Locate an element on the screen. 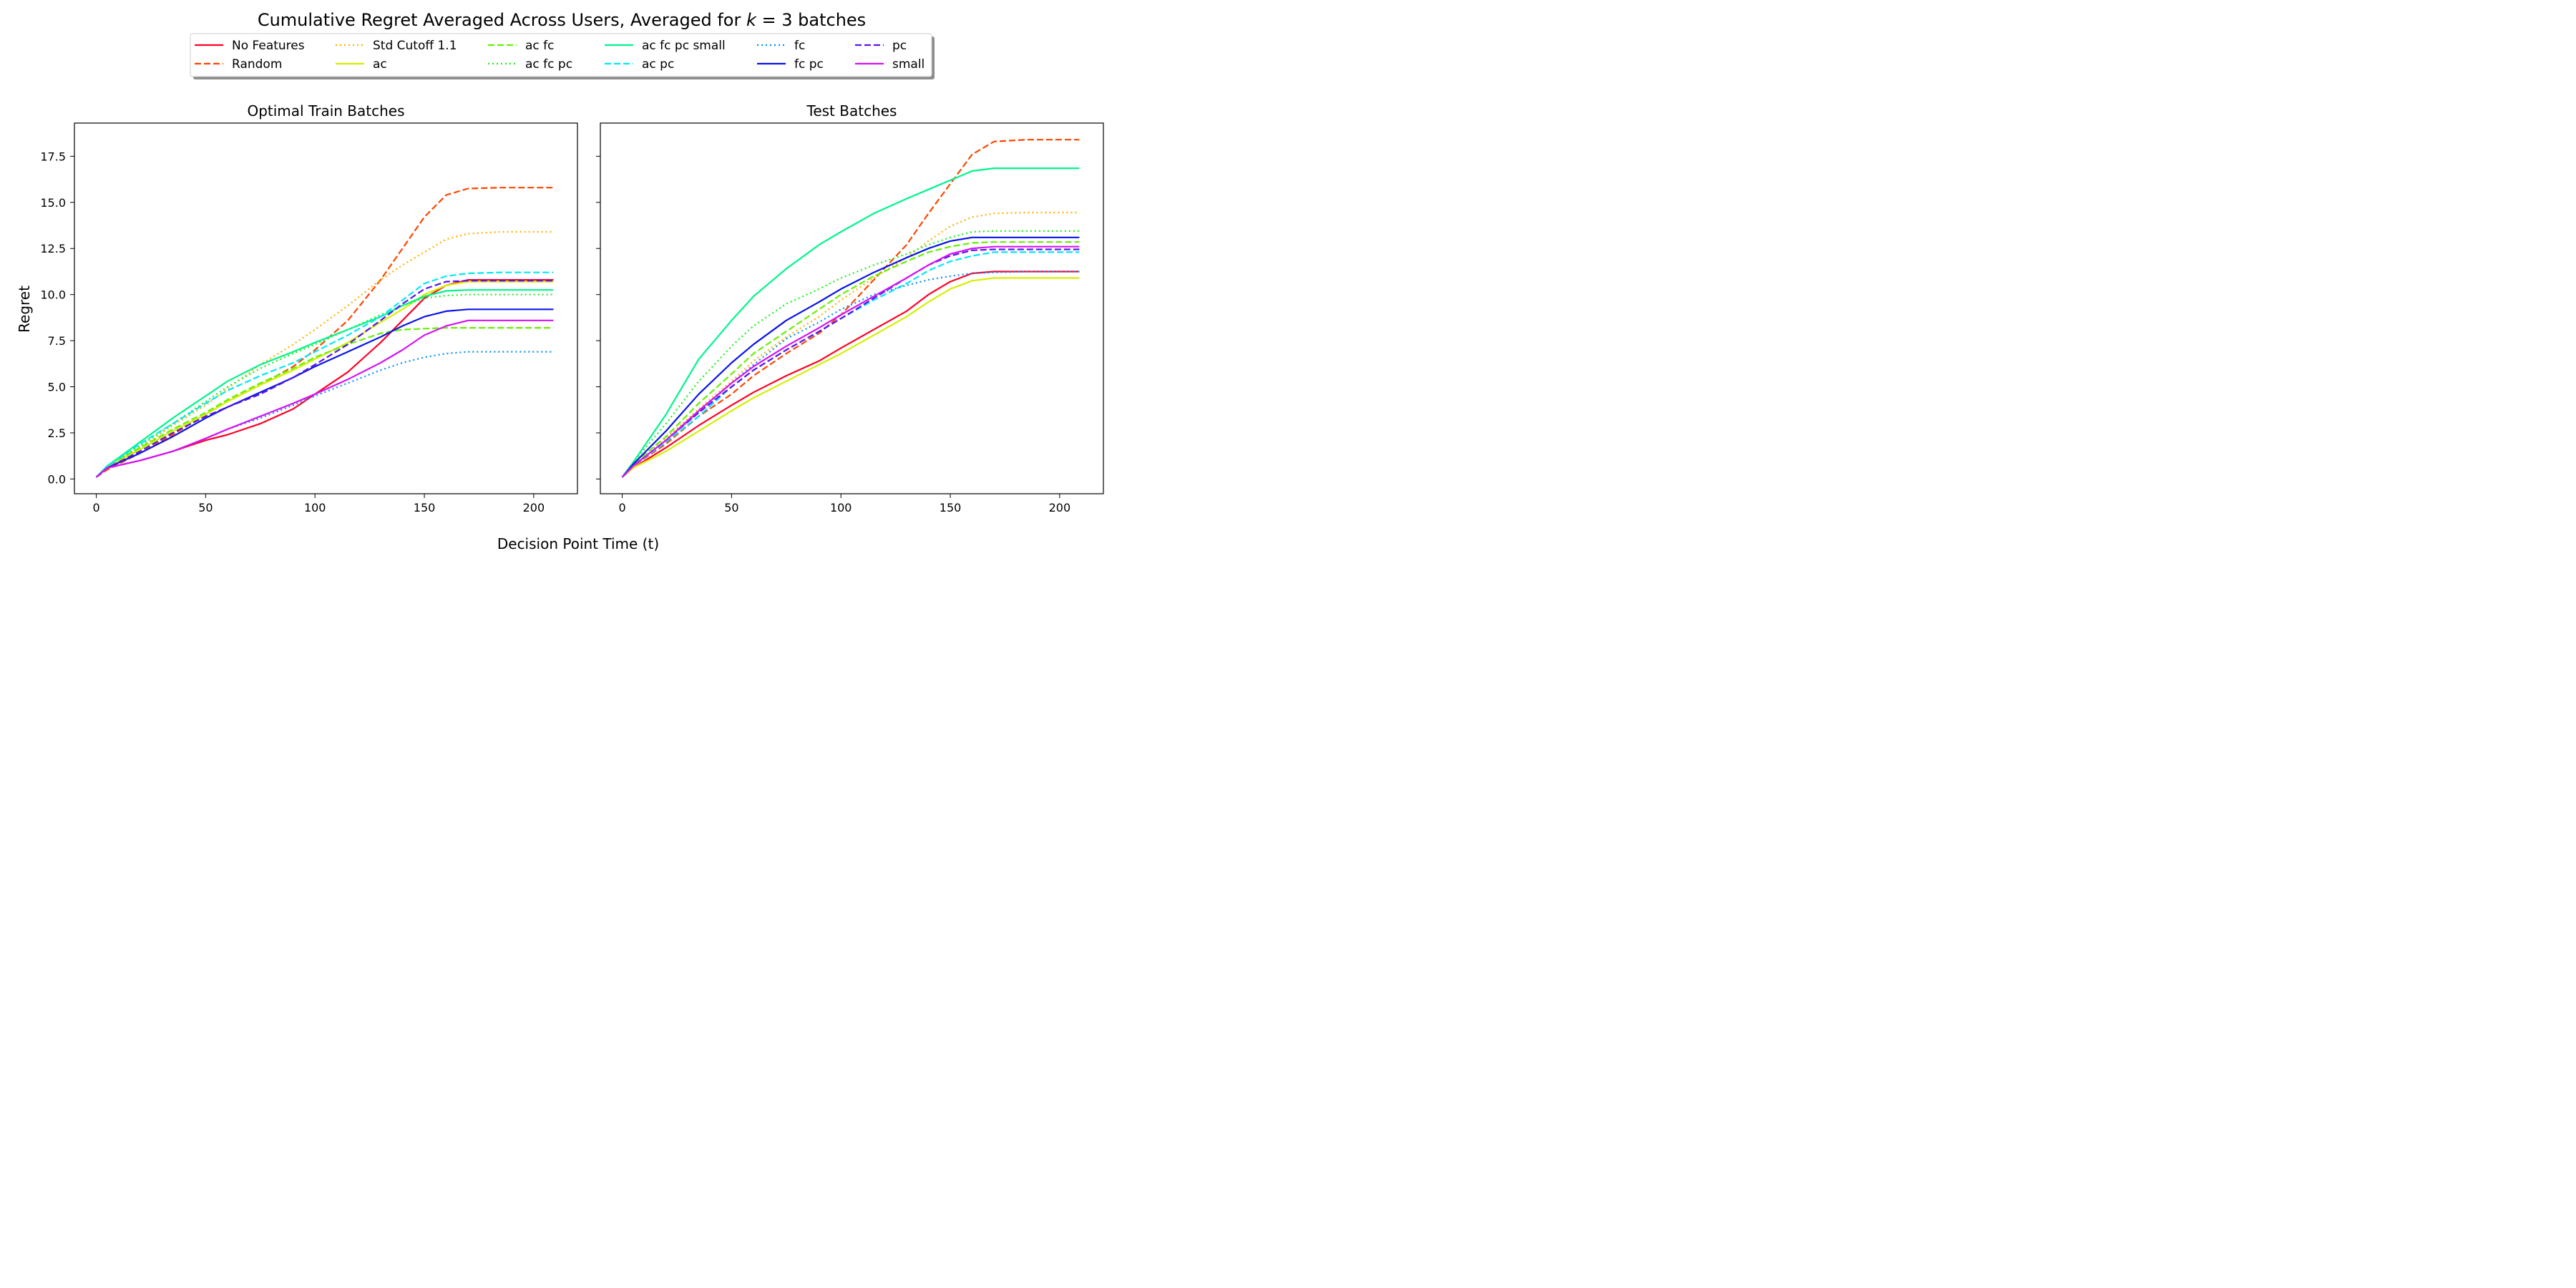  y-tick-label: 7.5 is located at coordinates (57, 341).